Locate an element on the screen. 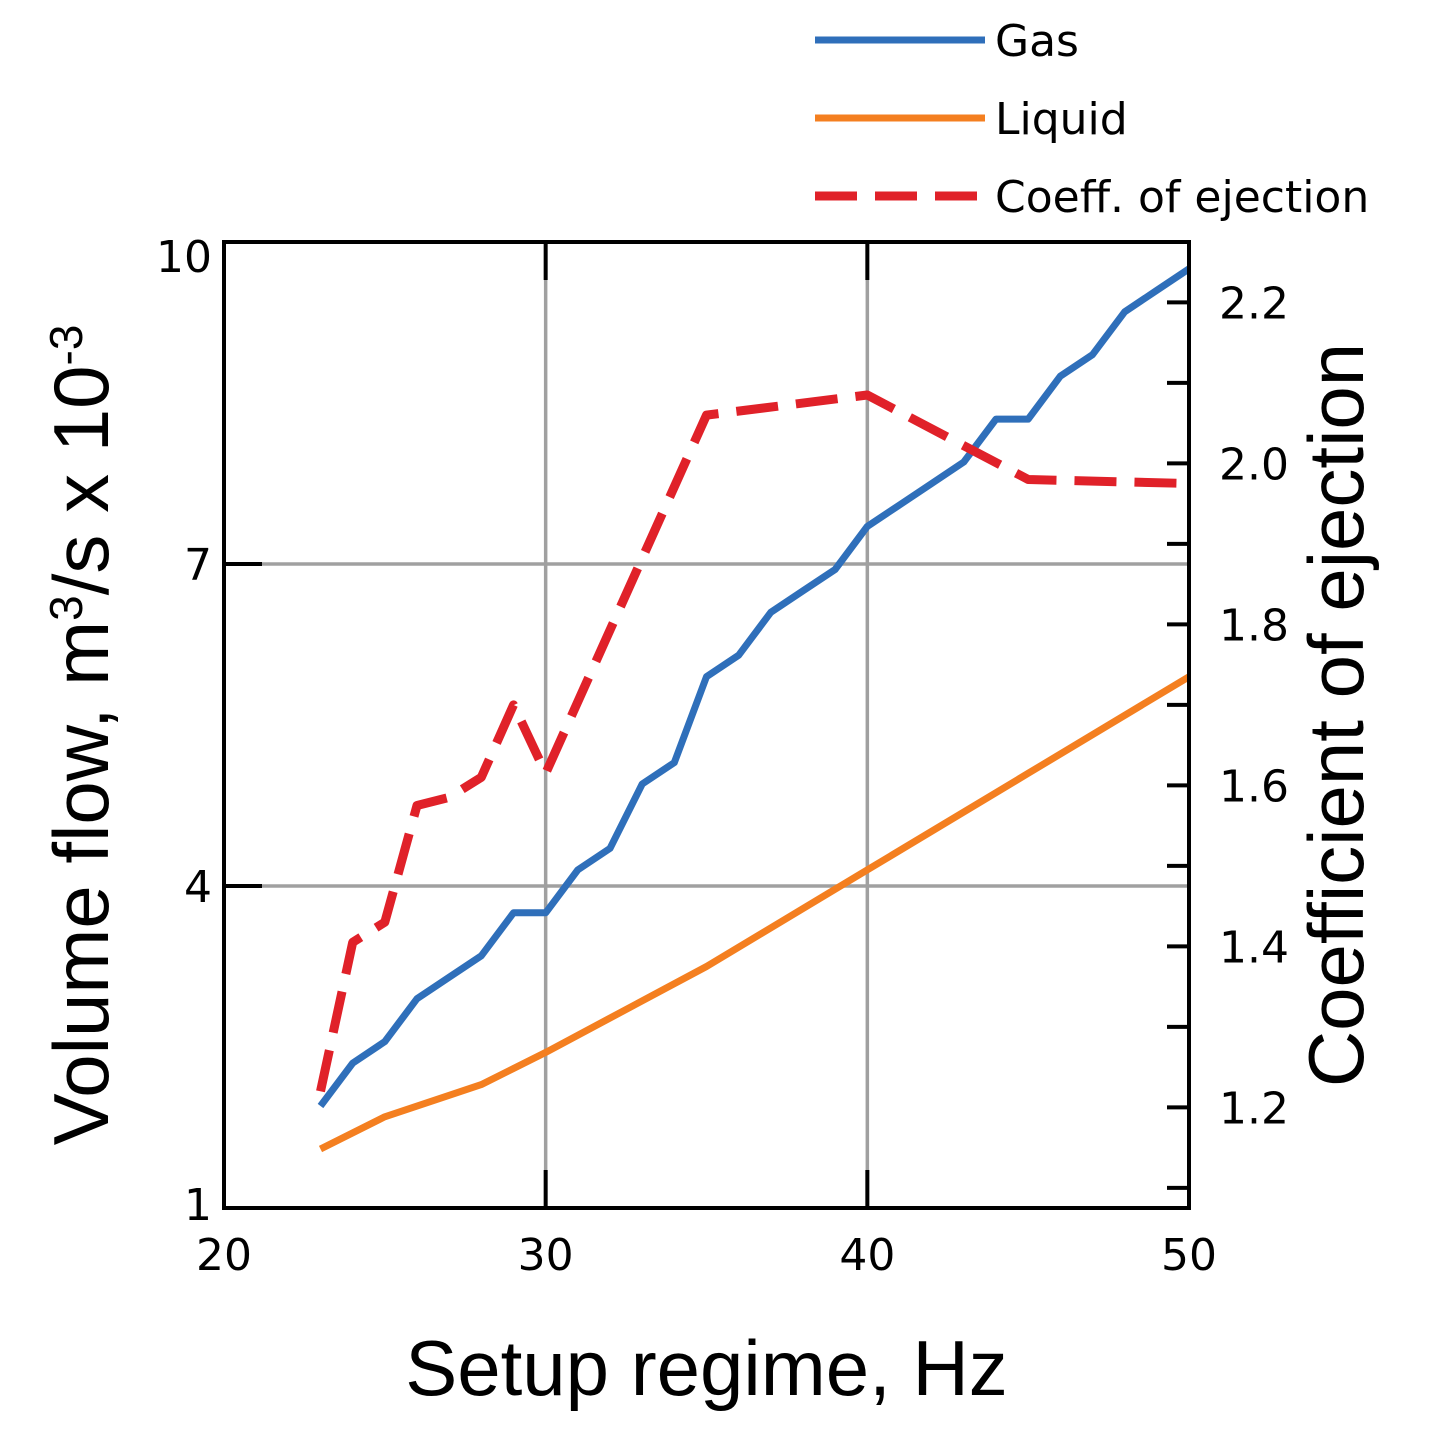 This screenshot has height=1437, width=1437. legend-label-1: Gas is located at coordinates (1037, 41).